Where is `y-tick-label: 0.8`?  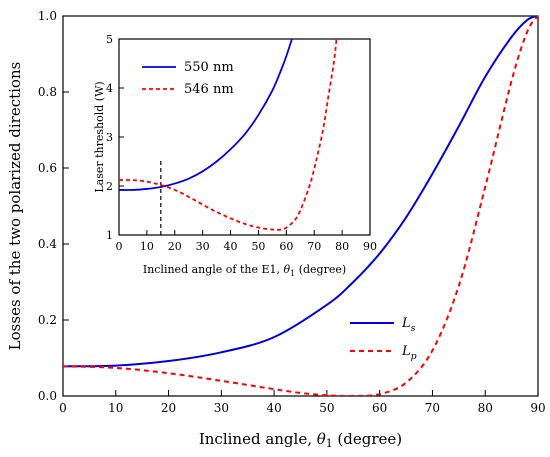 y-tick-label: 0.8 is located at coordinates (47, 92).